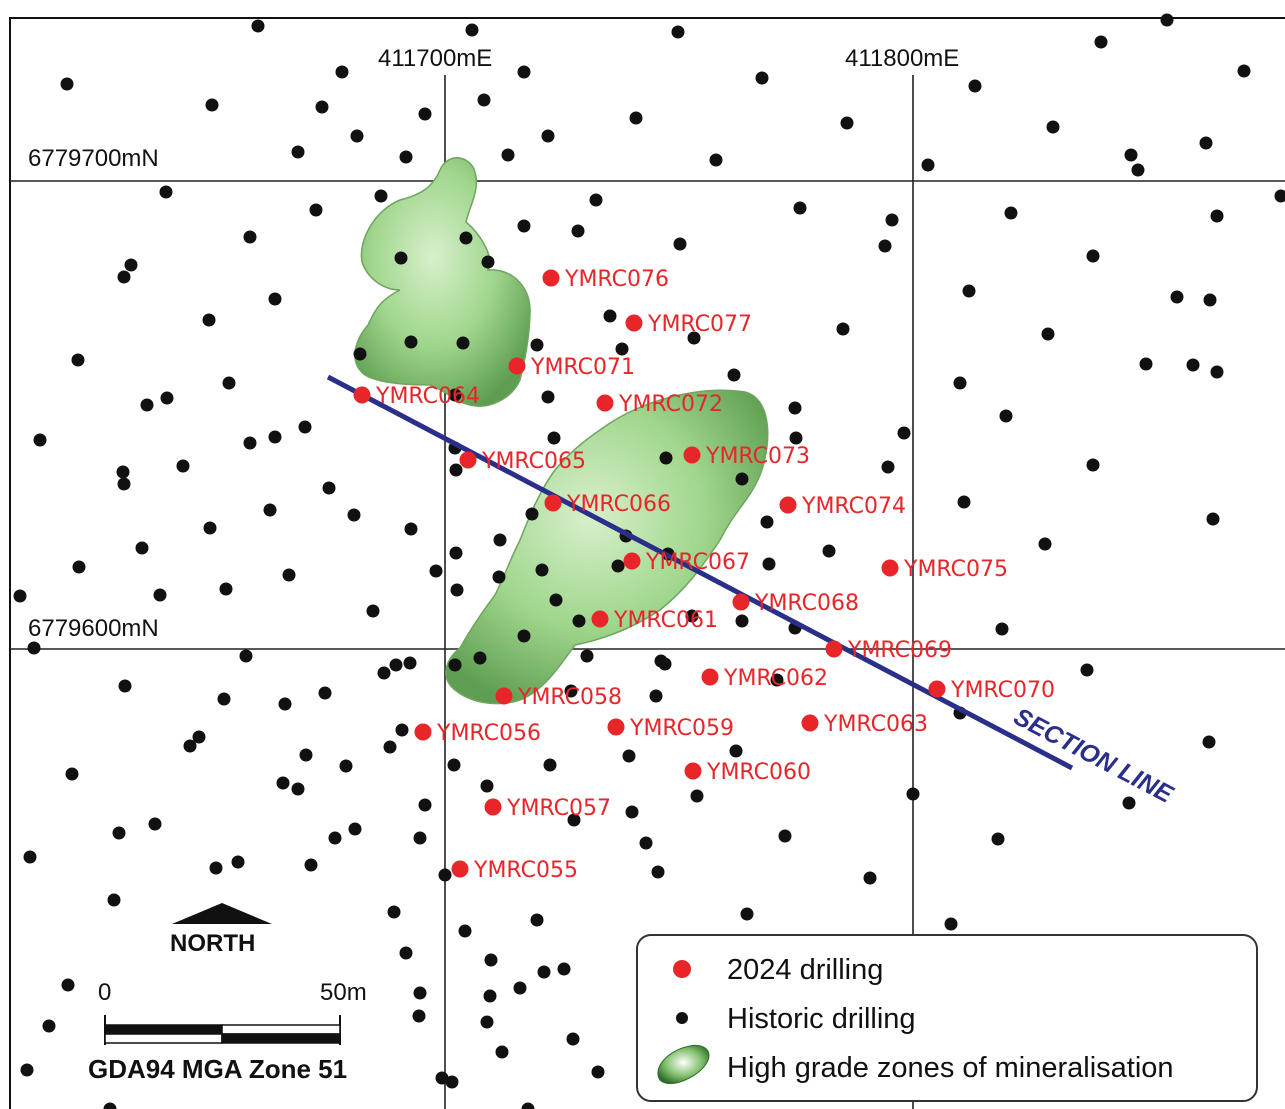  What do you see at coordinates (775, 678) in the screenshot?
I see `drill-hole-label: YMRC062` at bounding box center [775, 678].